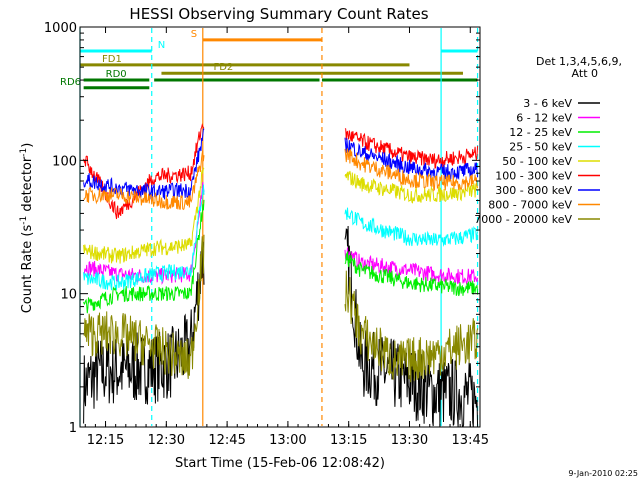 This screenshot has width=640, height=480. Describe the element at coordinates (530, 205) in the screenshot. I see `legend-label-7: 800 - 7000 keV` at that location.